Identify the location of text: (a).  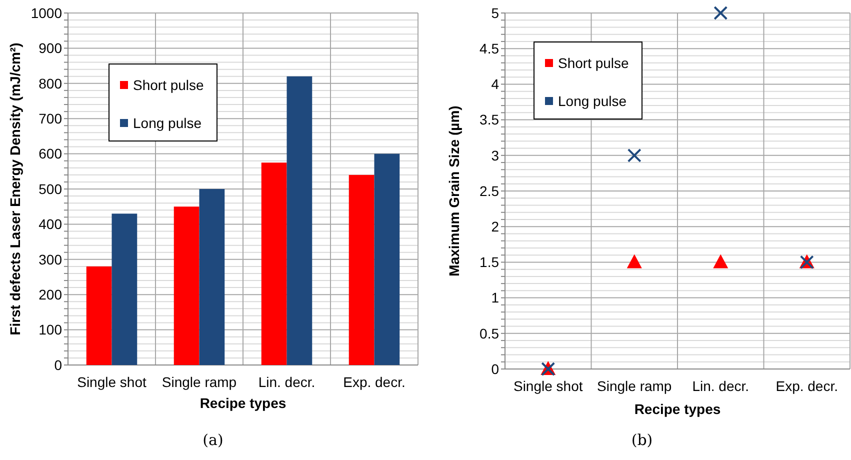
(213, 440).